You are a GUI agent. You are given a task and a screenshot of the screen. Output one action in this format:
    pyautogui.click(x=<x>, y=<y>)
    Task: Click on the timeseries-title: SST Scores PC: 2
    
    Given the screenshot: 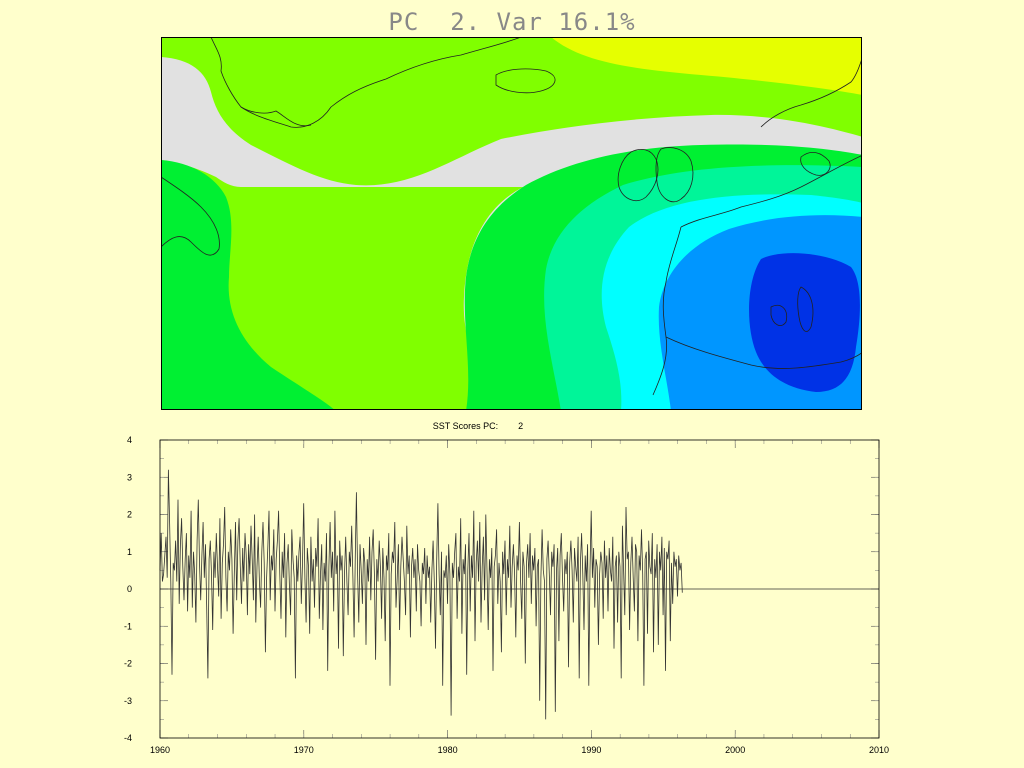 What is the action you would take?
    pyautogui.click(x=478, y=426)
    